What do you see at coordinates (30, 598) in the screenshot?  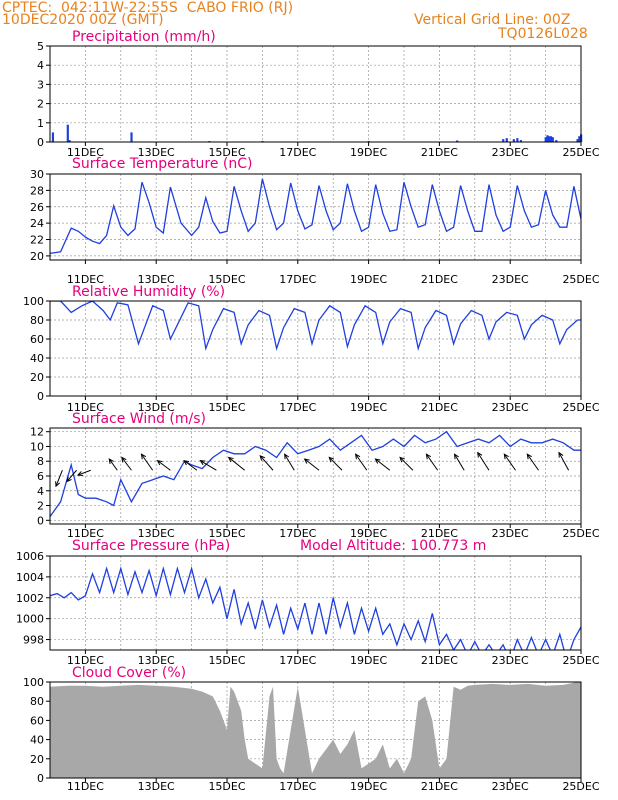 I see `pressure-ytick-label: 1002` at bounding box center [30, 598].